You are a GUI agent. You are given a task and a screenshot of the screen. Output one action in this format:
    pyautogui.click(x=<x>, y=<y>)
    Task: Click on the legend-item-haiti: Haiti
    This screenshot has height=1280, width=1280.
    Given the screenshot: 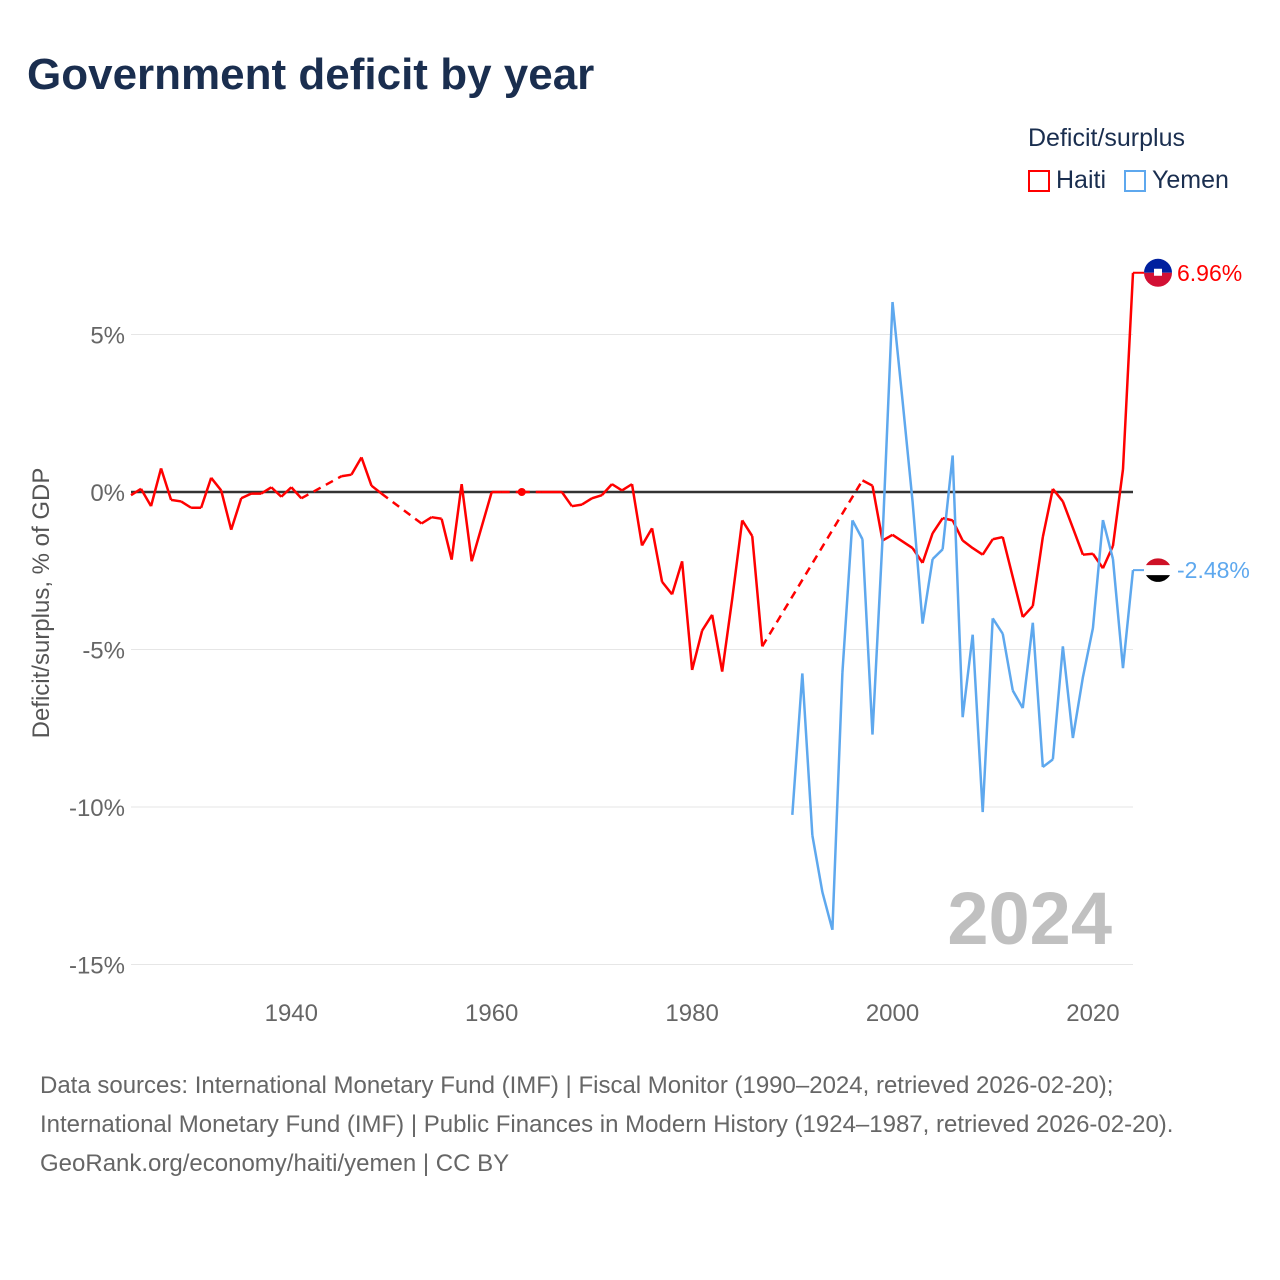 What is the action you would take?
    pyautogui.click(x=1067, y=180)
    